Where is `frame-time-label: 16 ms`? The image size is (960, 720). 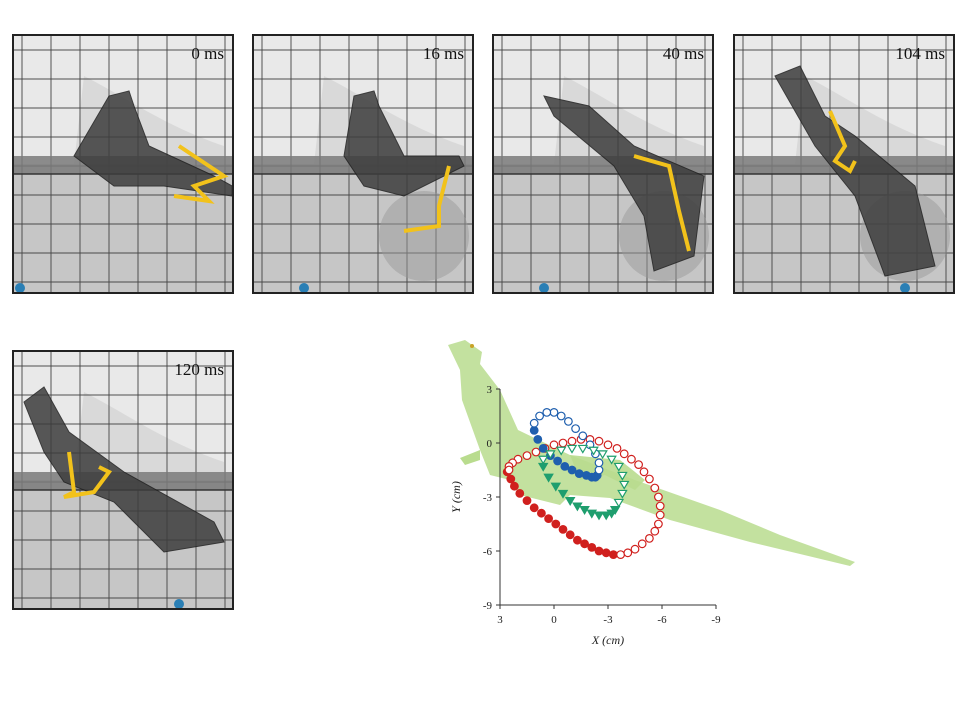
frame-time-label: 16 ms is located at coordinates (443, 53).